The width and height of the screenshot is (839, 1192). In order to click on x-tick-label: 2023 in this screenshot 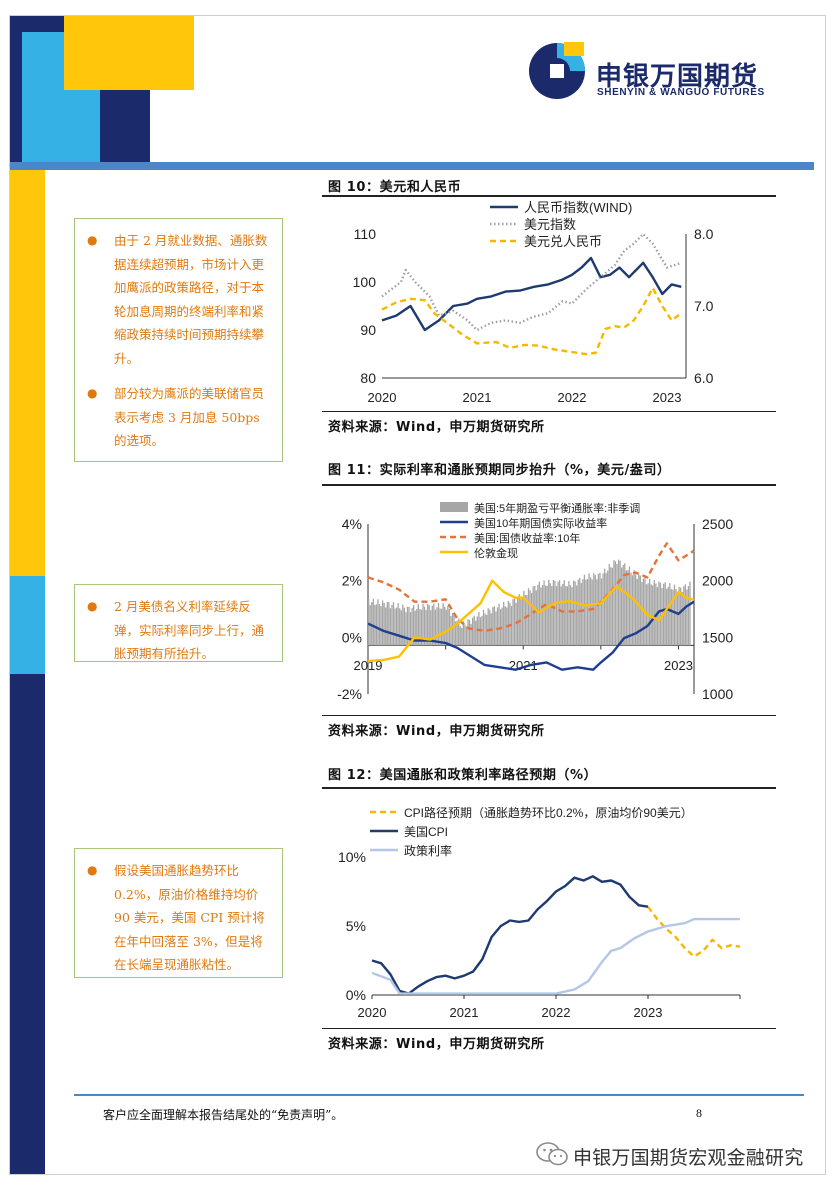, I will do `click(648, 1012)`.